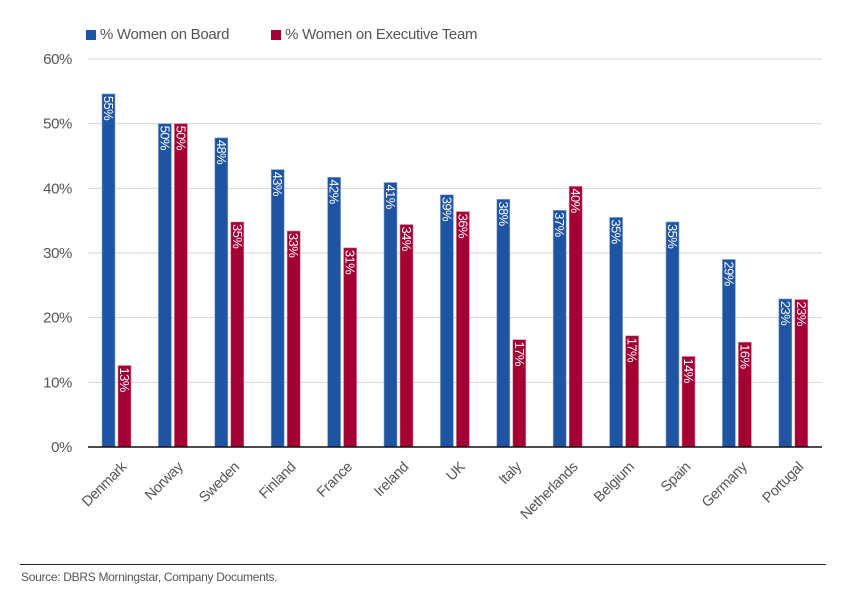 The height and width of the screenshot is (589, 865). What do you see at coordinates (57, 318) in the screenshot?
I see `y-tick-label: 20%` at bounding box center [57, 318].